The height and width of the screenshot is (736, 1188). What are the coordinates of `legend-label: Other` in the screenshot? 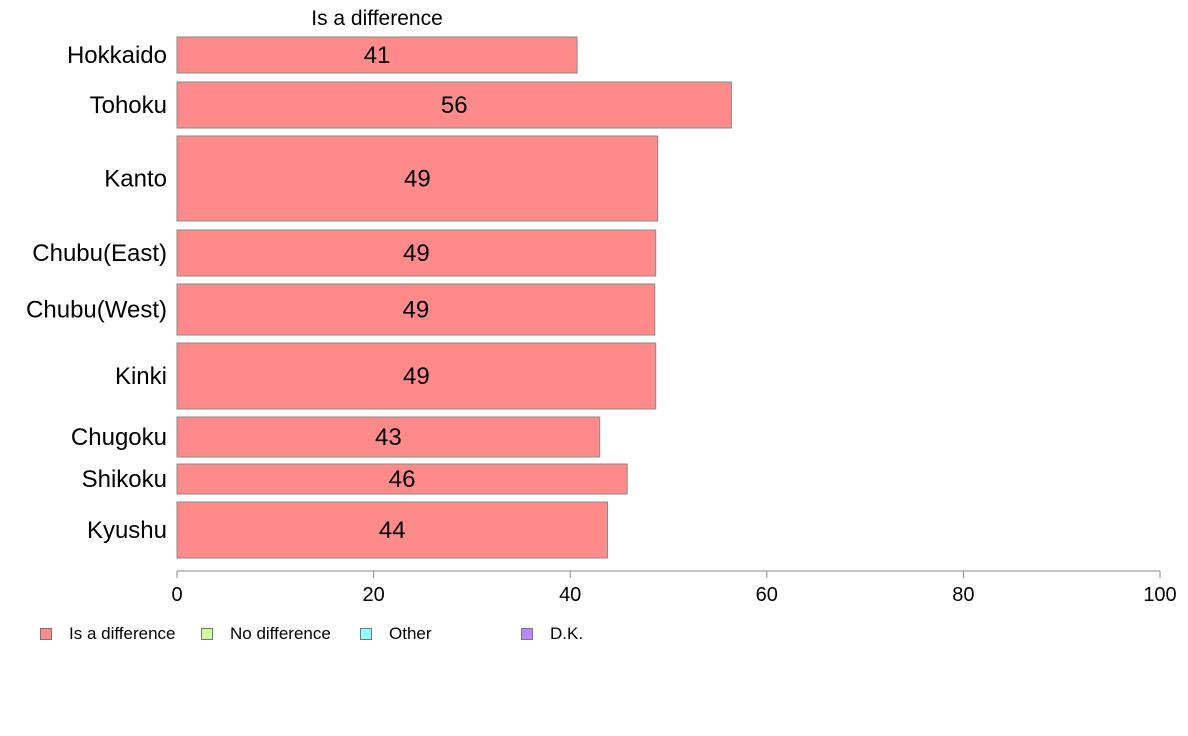 It's located at (410, 633).